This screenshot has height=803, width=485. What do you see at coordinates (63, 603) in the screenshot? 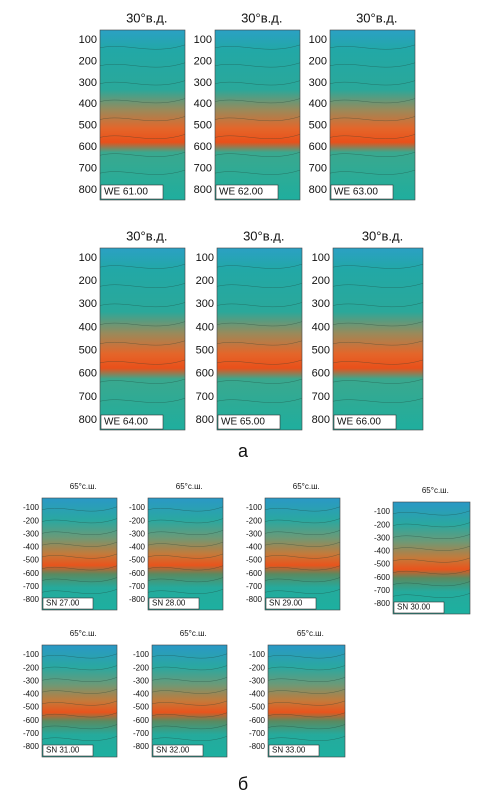
I see `panel-label: SN 27.00` at bounding box center [63, 603].